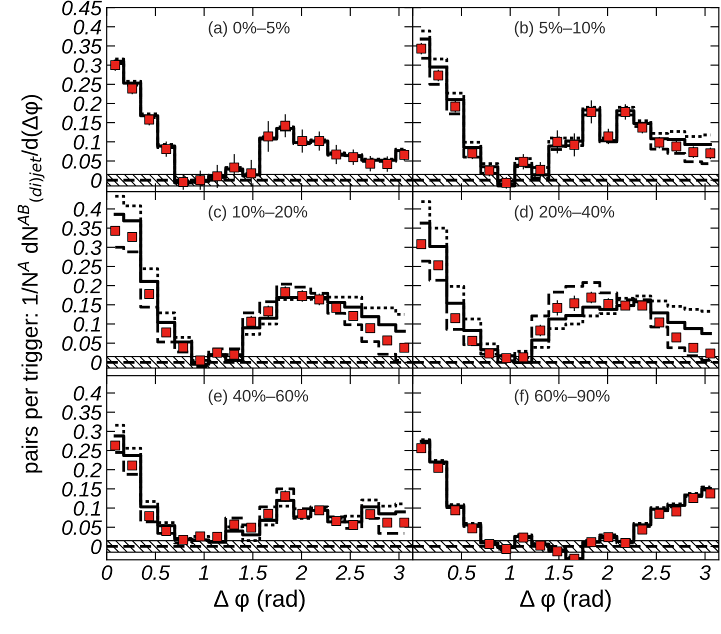 This screenshot has height=634, width=721. I want to click on annotation: (e) 40%–60%, so click(258, 397).